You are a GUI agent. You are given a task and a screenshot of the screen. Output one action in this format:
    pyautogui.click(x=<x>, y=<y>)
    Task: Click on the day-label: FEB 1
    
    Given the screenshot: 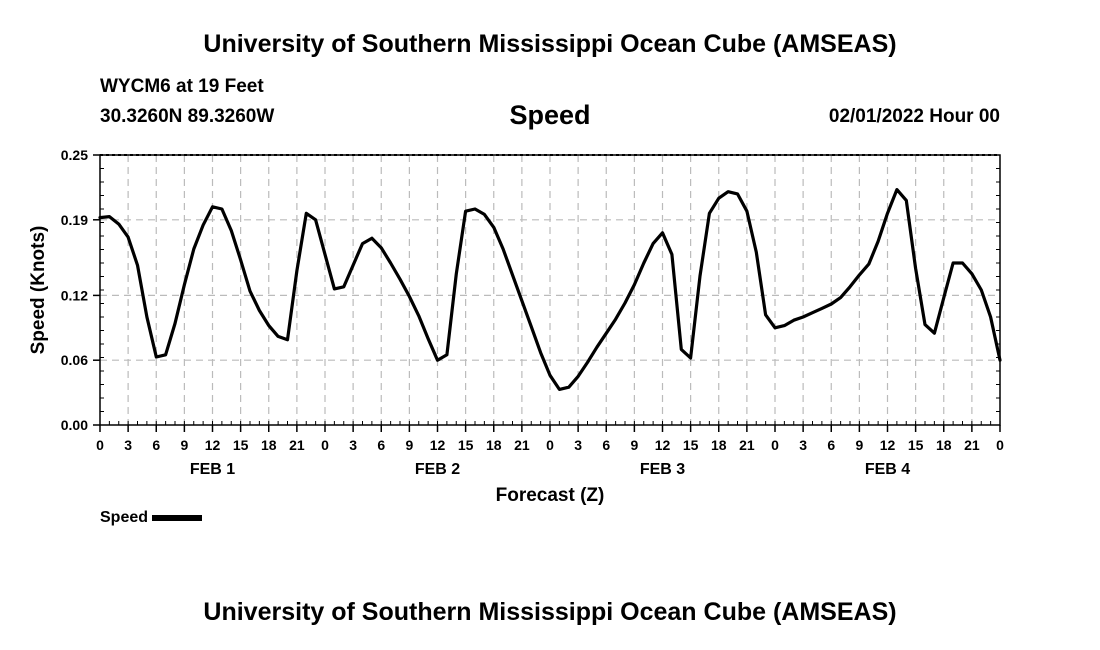 What is the action you would take?
    pyautogui.click(x=212, y=469)
    